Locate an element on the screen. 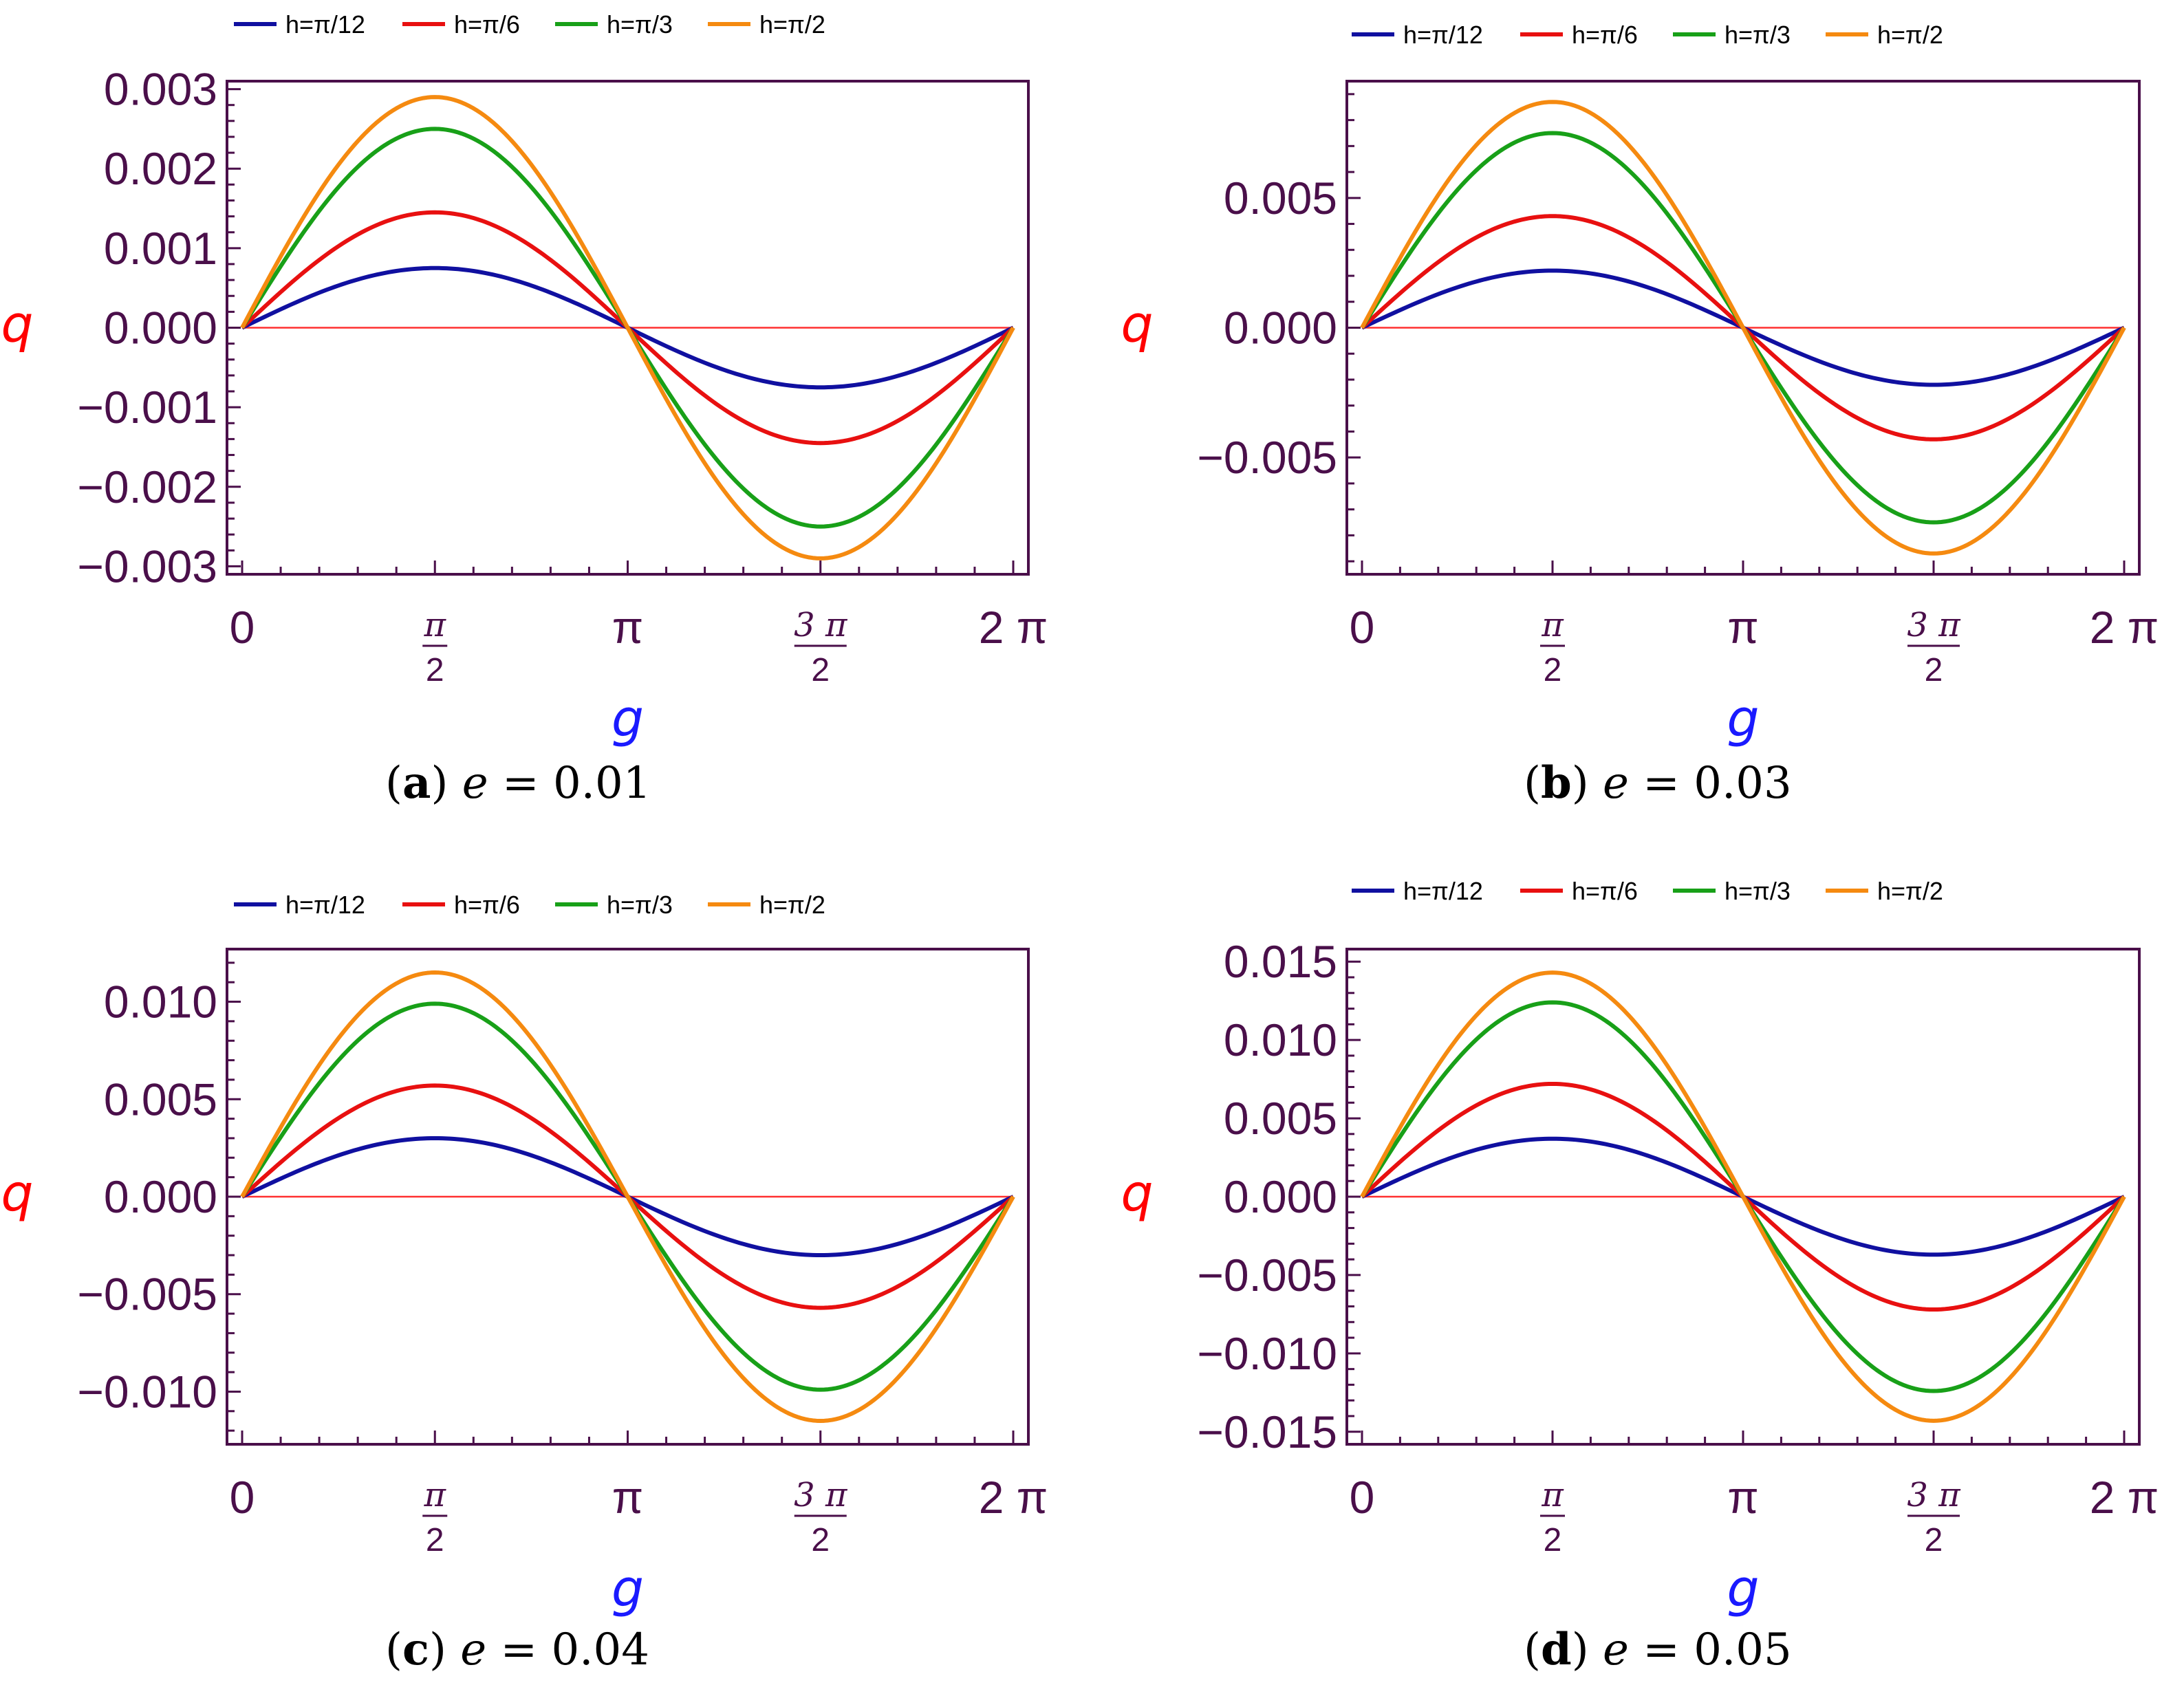 Image resolution: width=2184 pixels, height=1707 pixels. y-tick-label: 0.003 is located at coordinates (160, 89).